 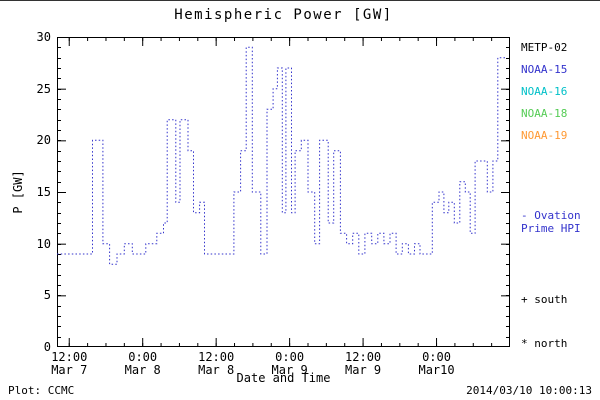 I want to click on legend-item-noaa16: NOAA-16, so click(x=544, y=91).